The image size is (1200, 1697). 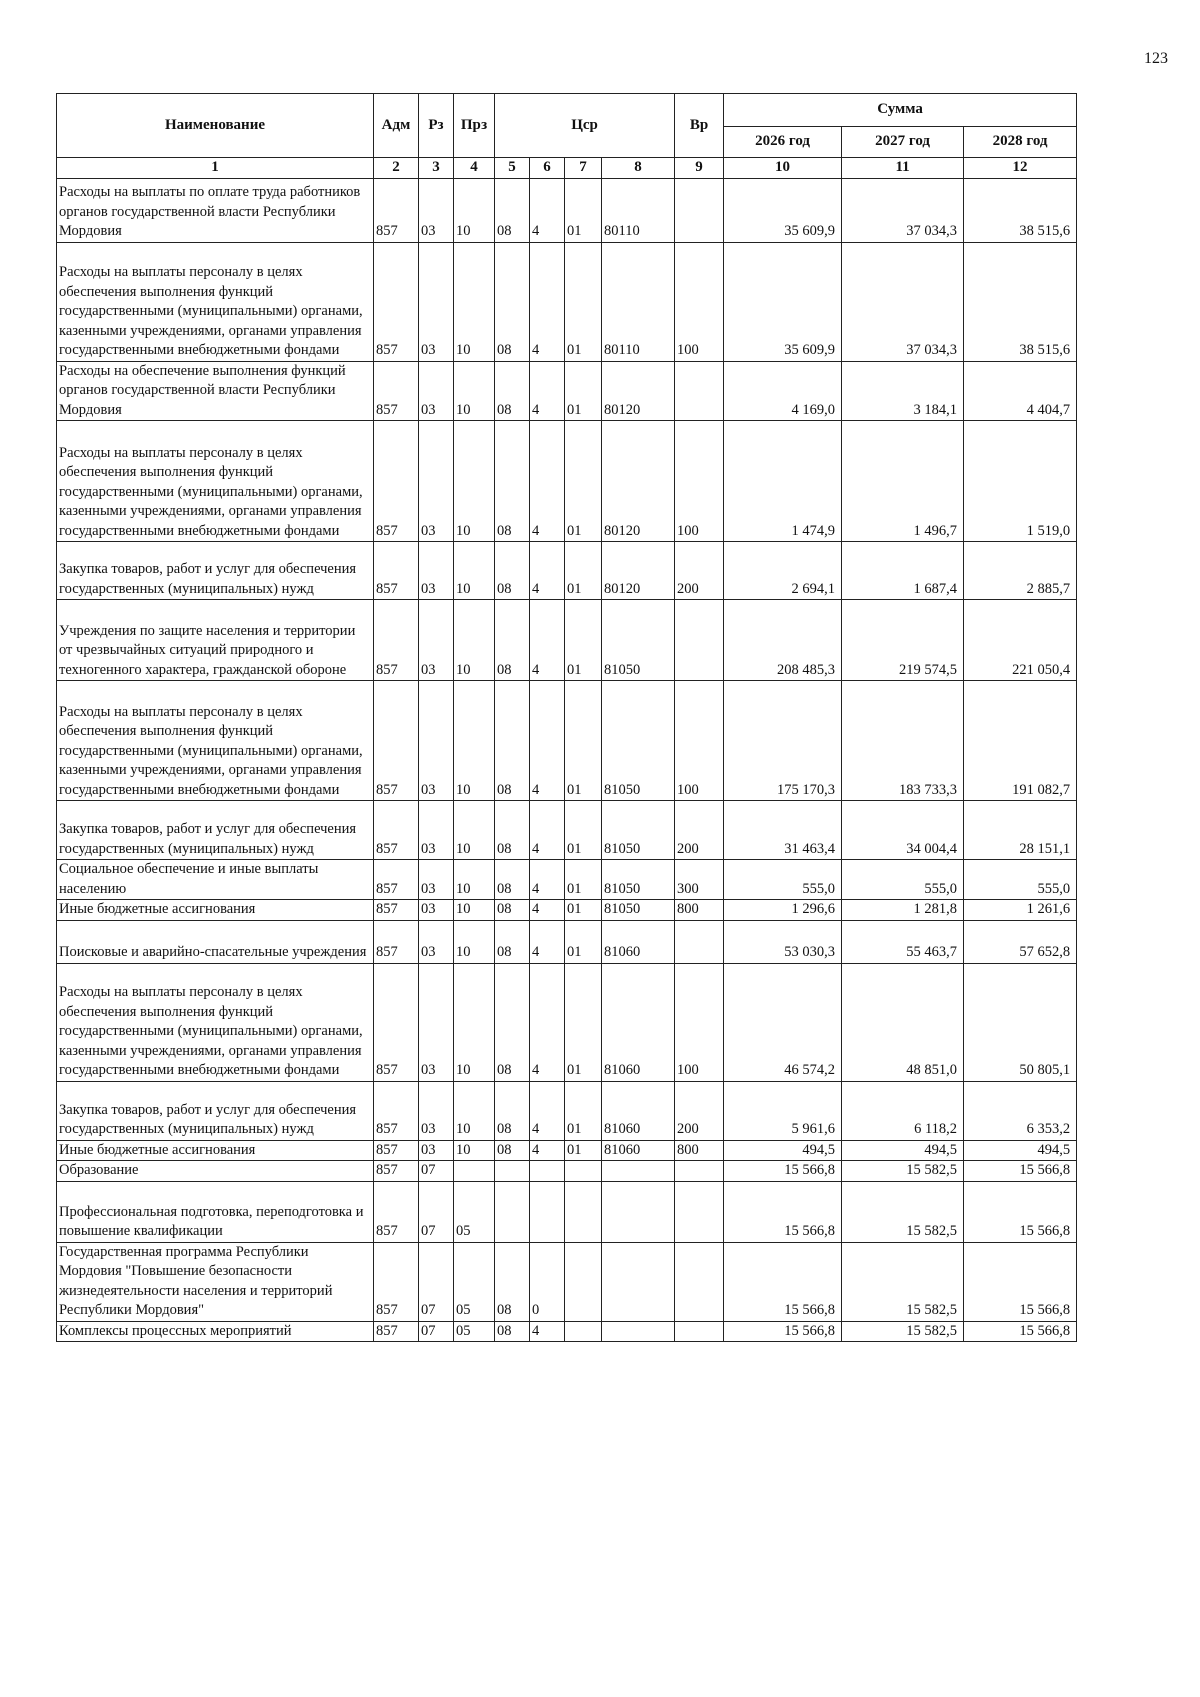 What do you see at coordinates (215, 1171) in the screenshot?
I see `cell-name: Образование` at bounding box center [215, 1171].